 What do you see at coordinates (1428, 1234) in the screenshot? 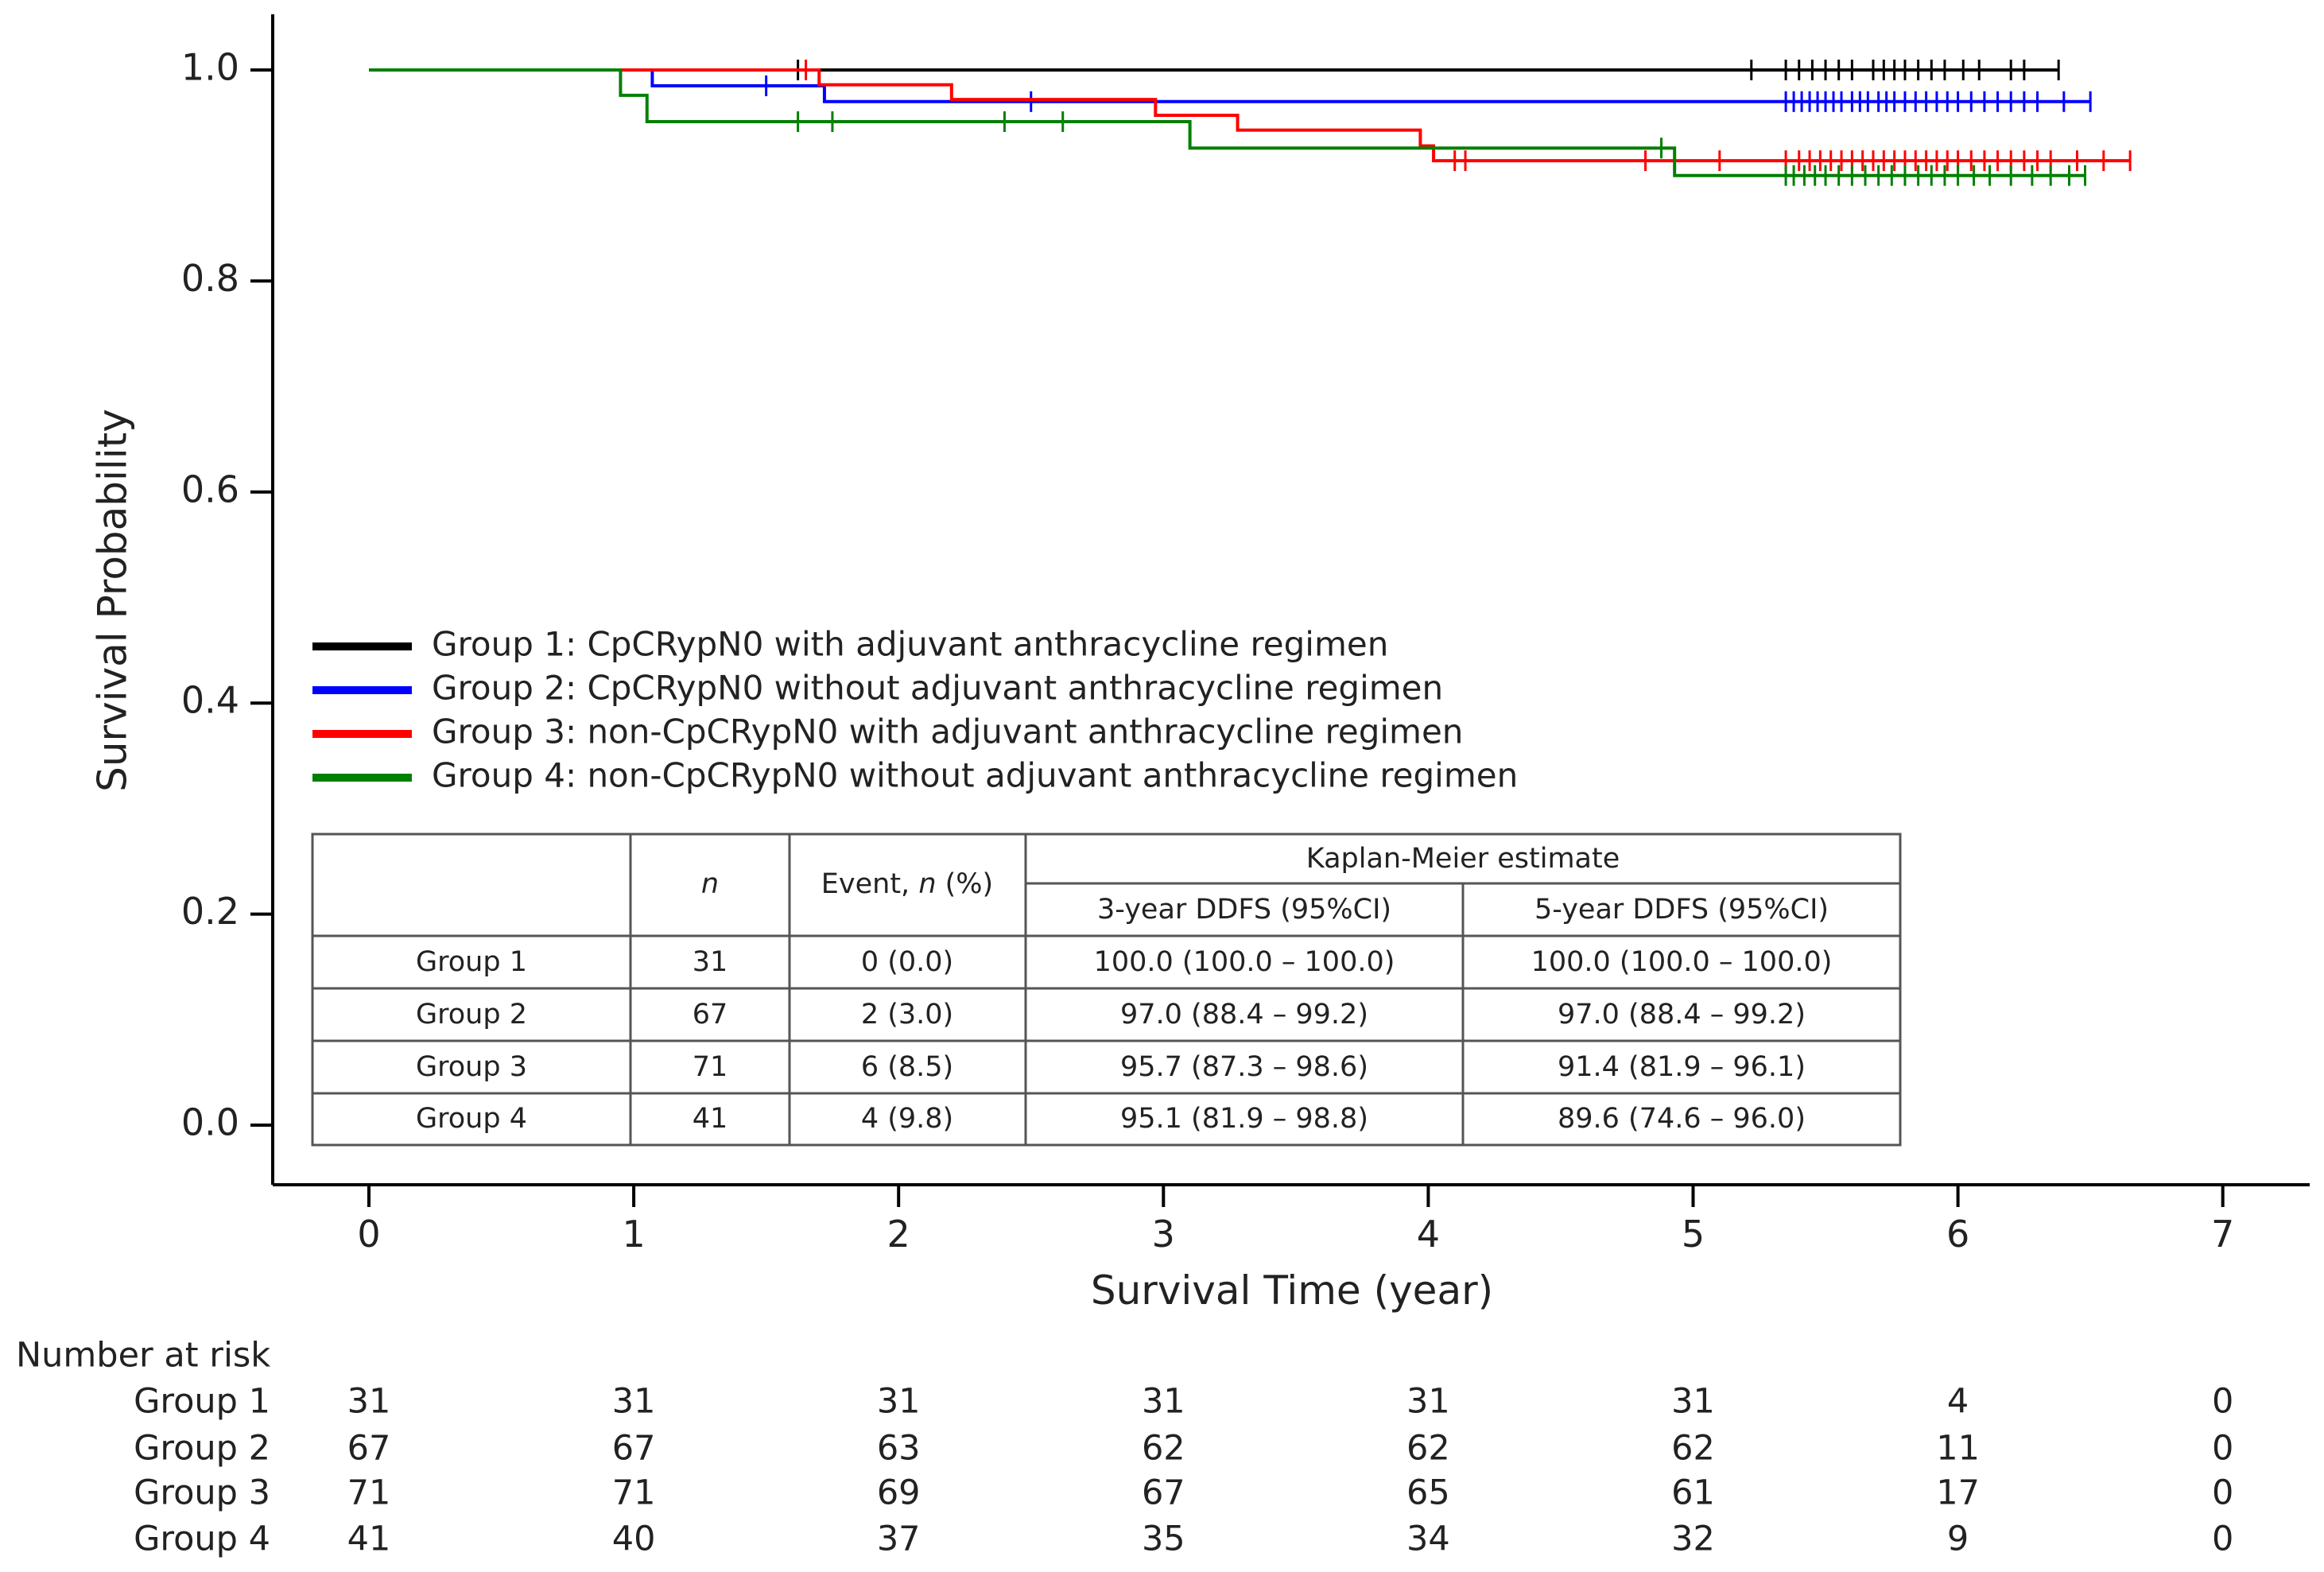
I see `x-tick-label: 4` at bounding box center [1428, 1234].